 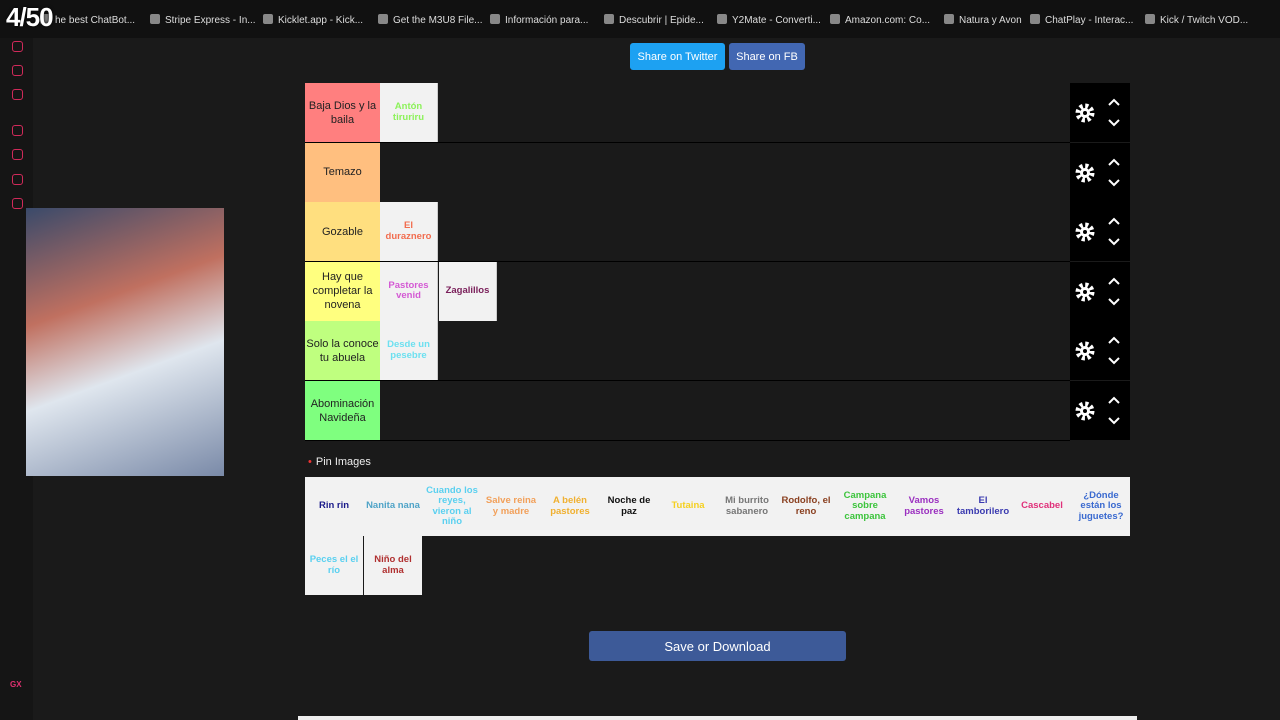 What do you see at coordinates (687, 411) in the screenshot?
I see `tier-row: Abominación Navideña` at bounding box center [687, 411].